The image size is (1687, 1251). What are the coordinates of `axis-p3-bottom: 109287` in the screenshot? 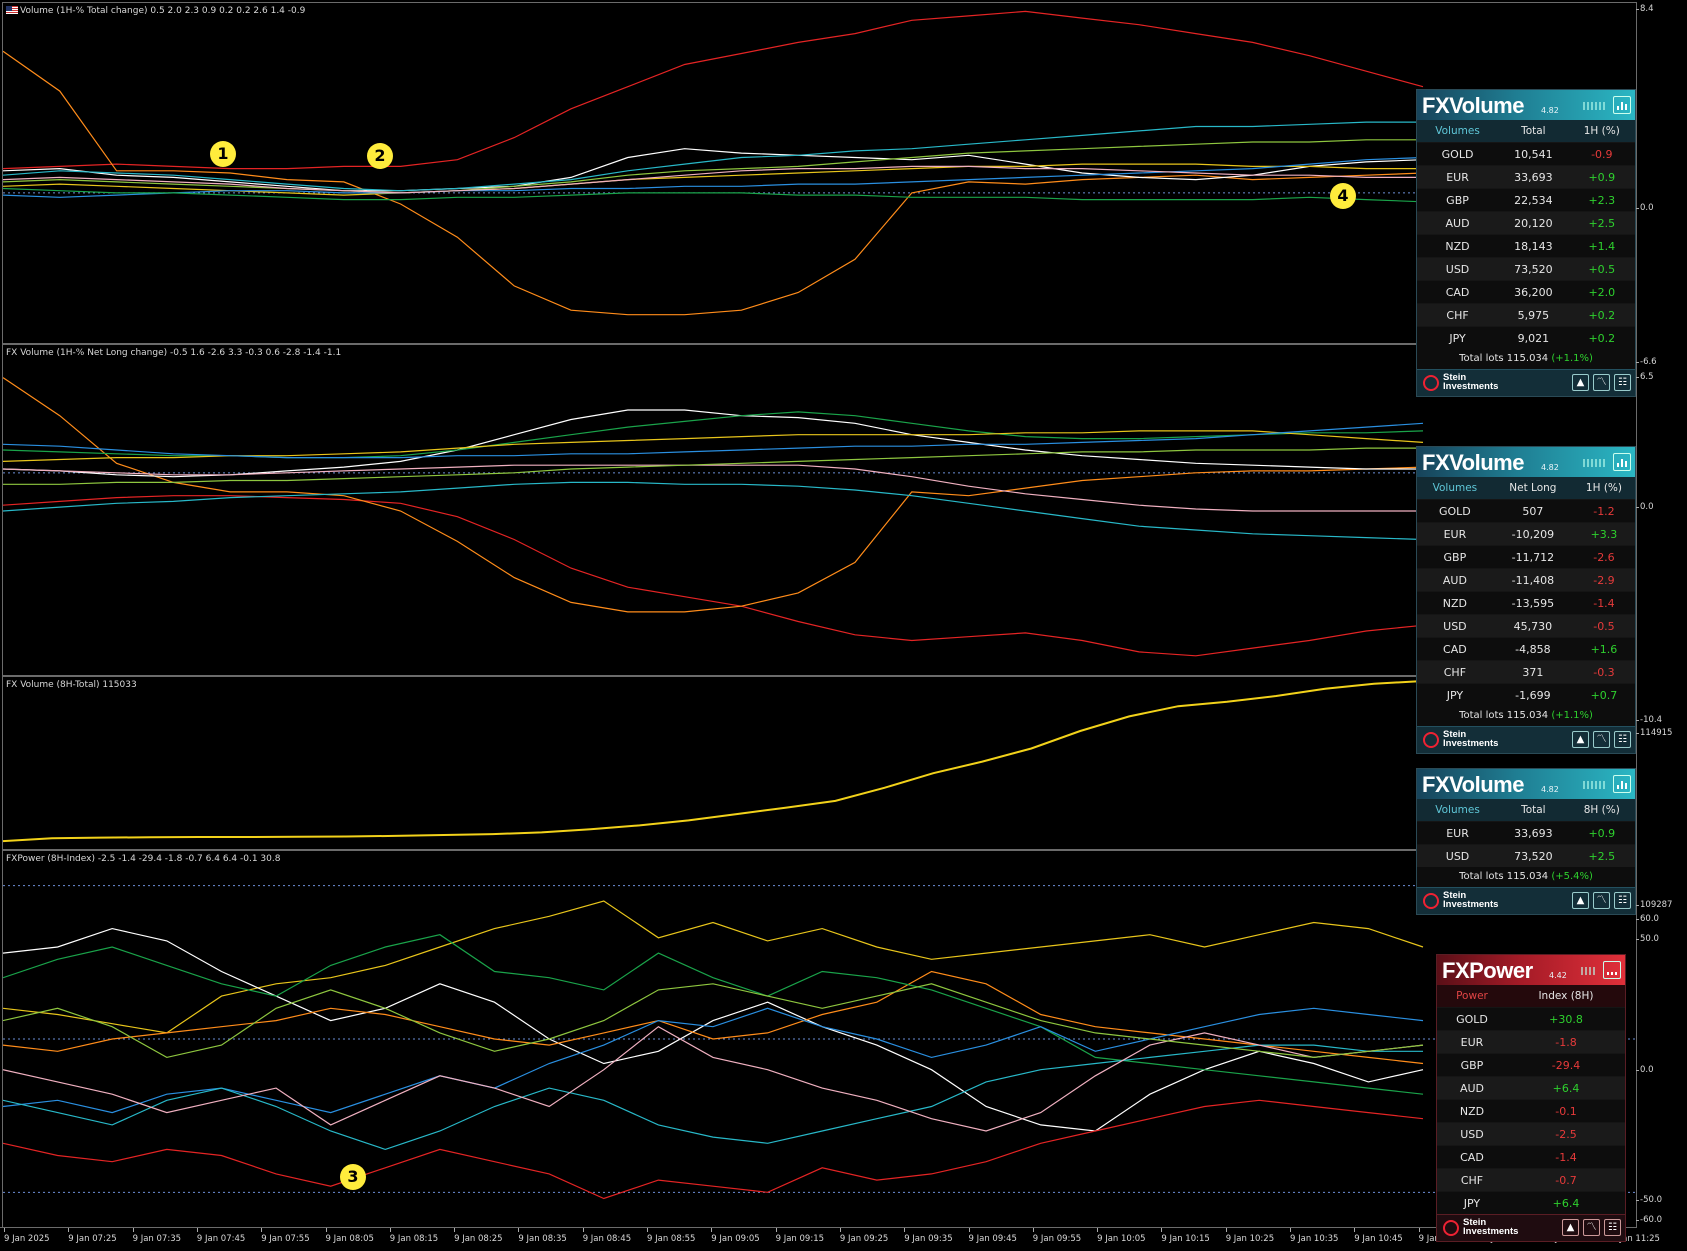 It's located at (1654, 905).